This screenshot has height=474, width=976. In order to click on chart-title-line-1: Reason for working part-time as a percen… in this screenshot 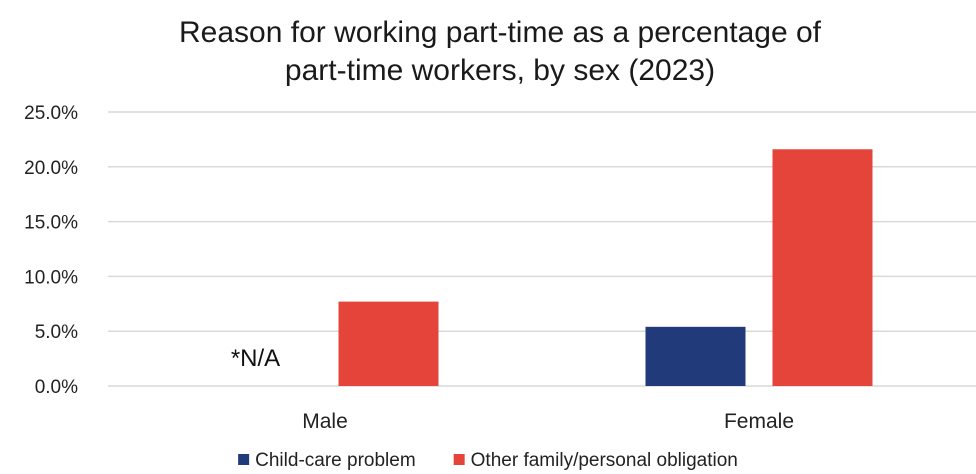, I will do `click(500, 32)`.